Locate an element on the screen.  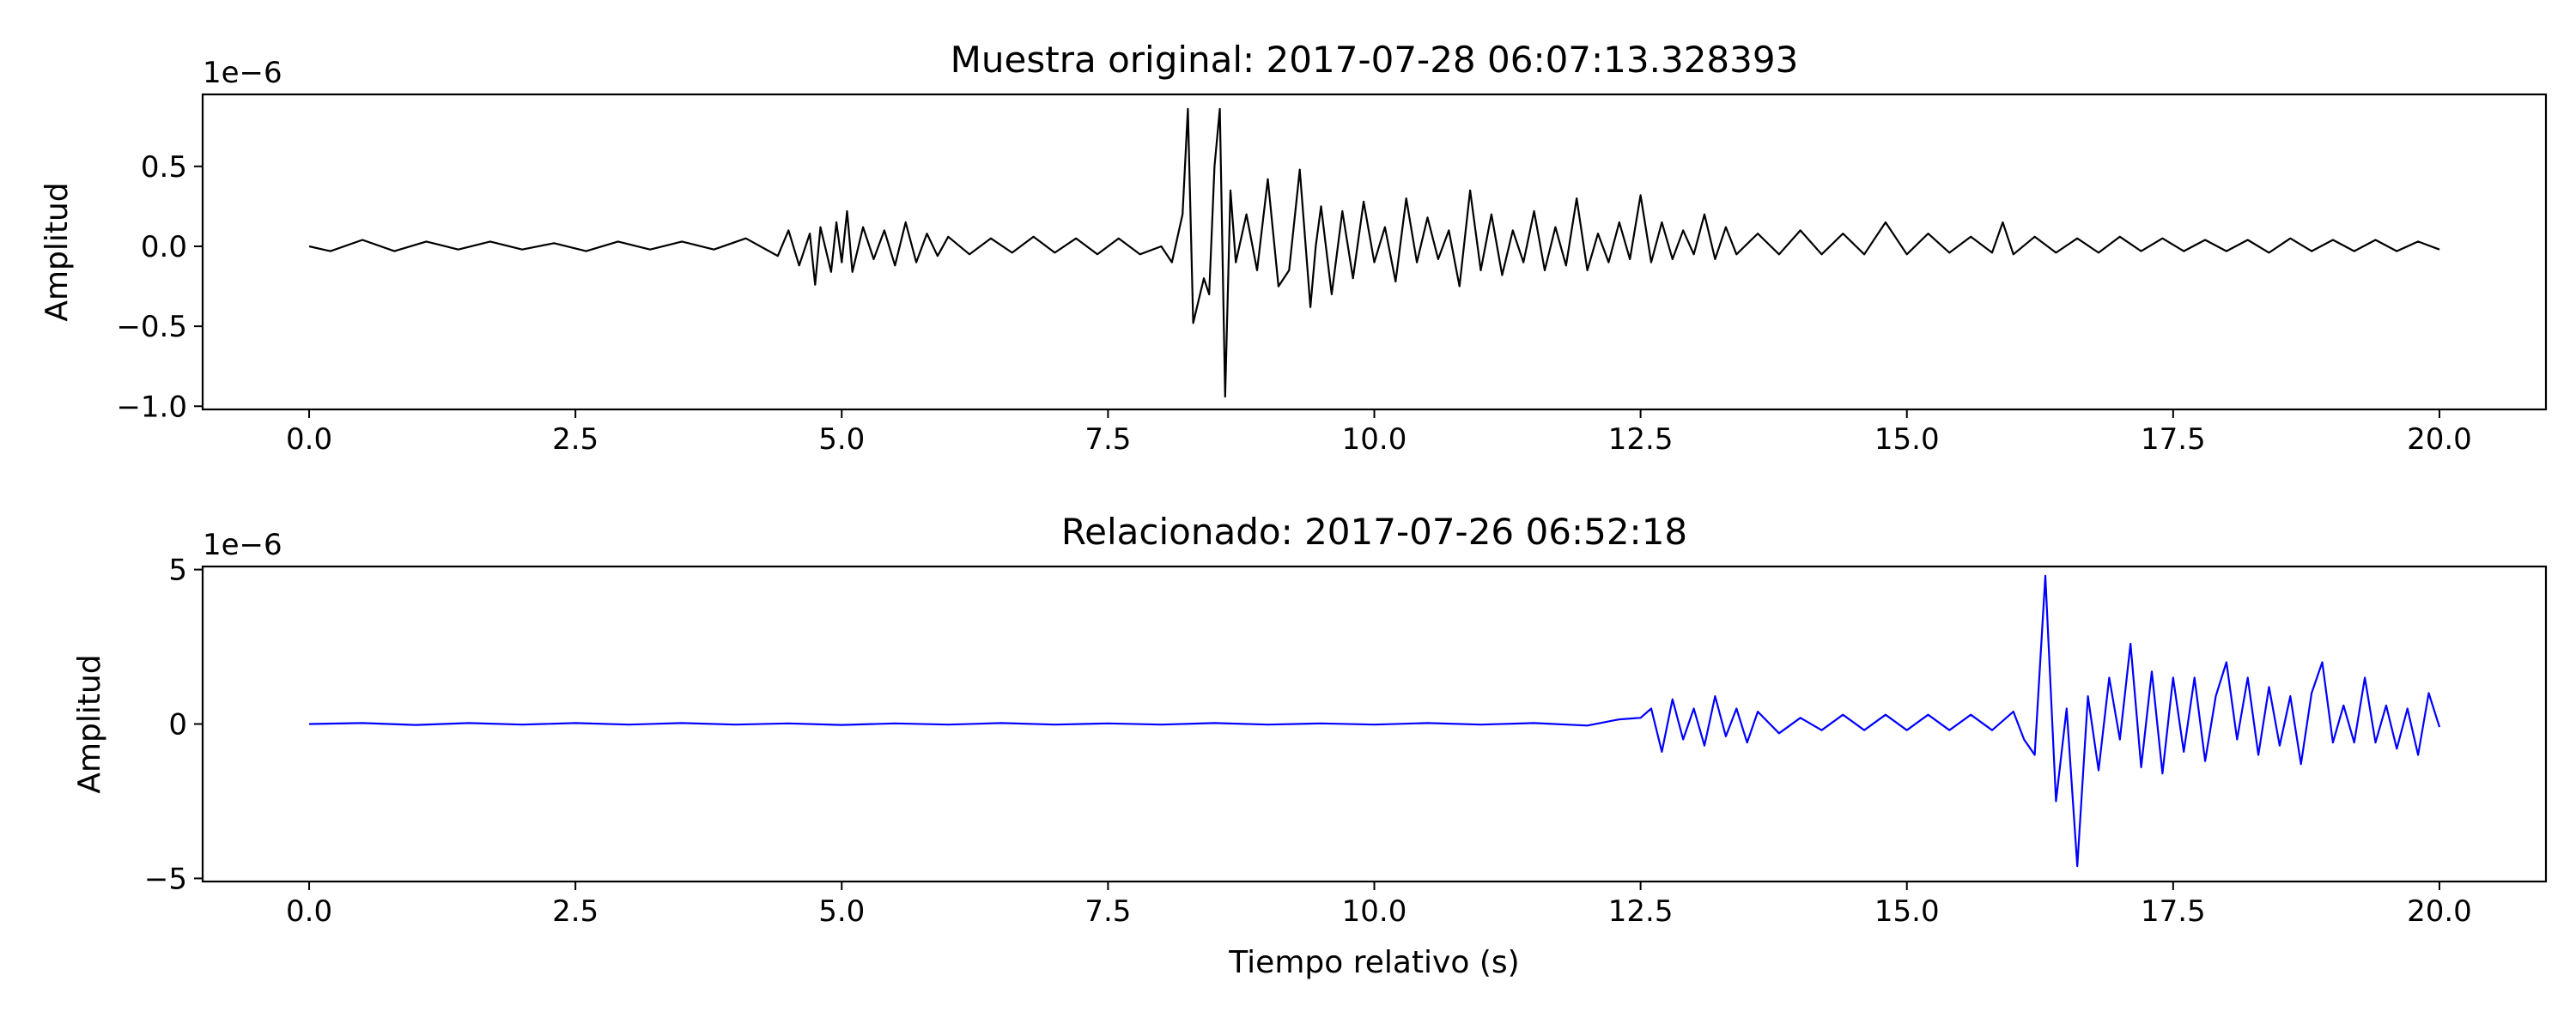
y-tick-label: 5 is located at coordinates (177, 571).